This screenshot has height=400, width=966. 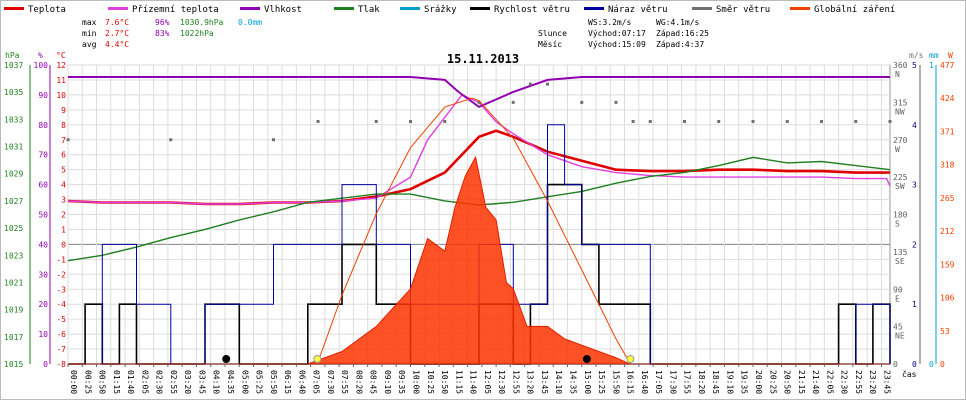 I want to click on series-vlhkost, so click(x=479, y=92).